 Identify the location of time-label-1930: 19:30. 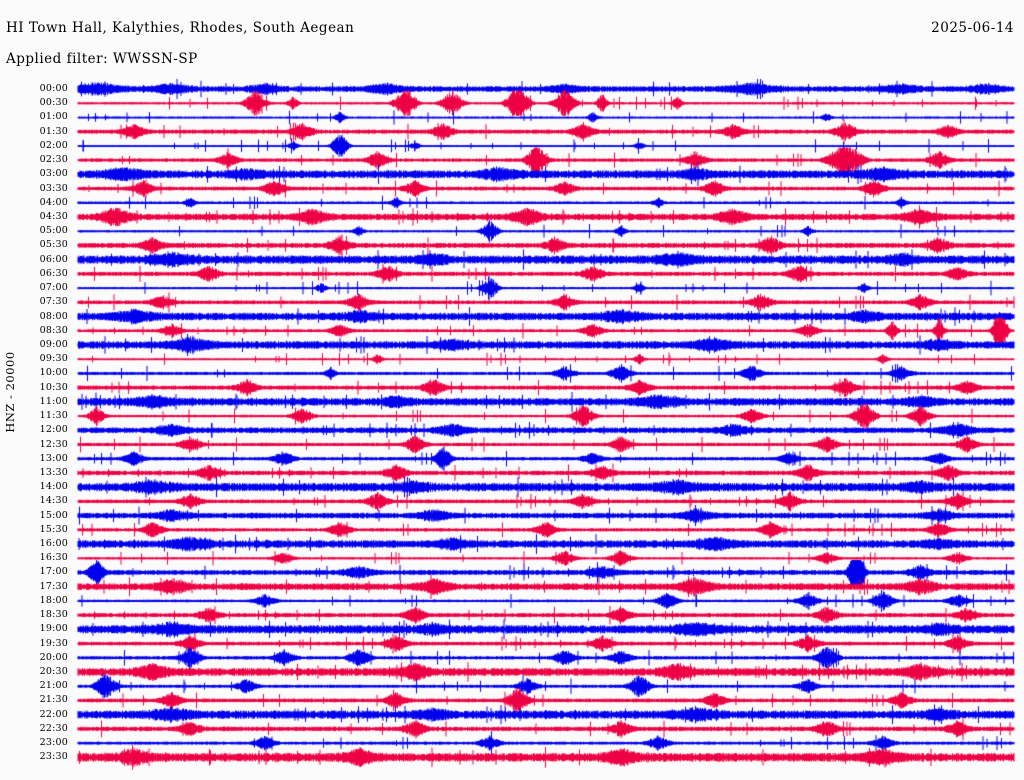
(53, 643).